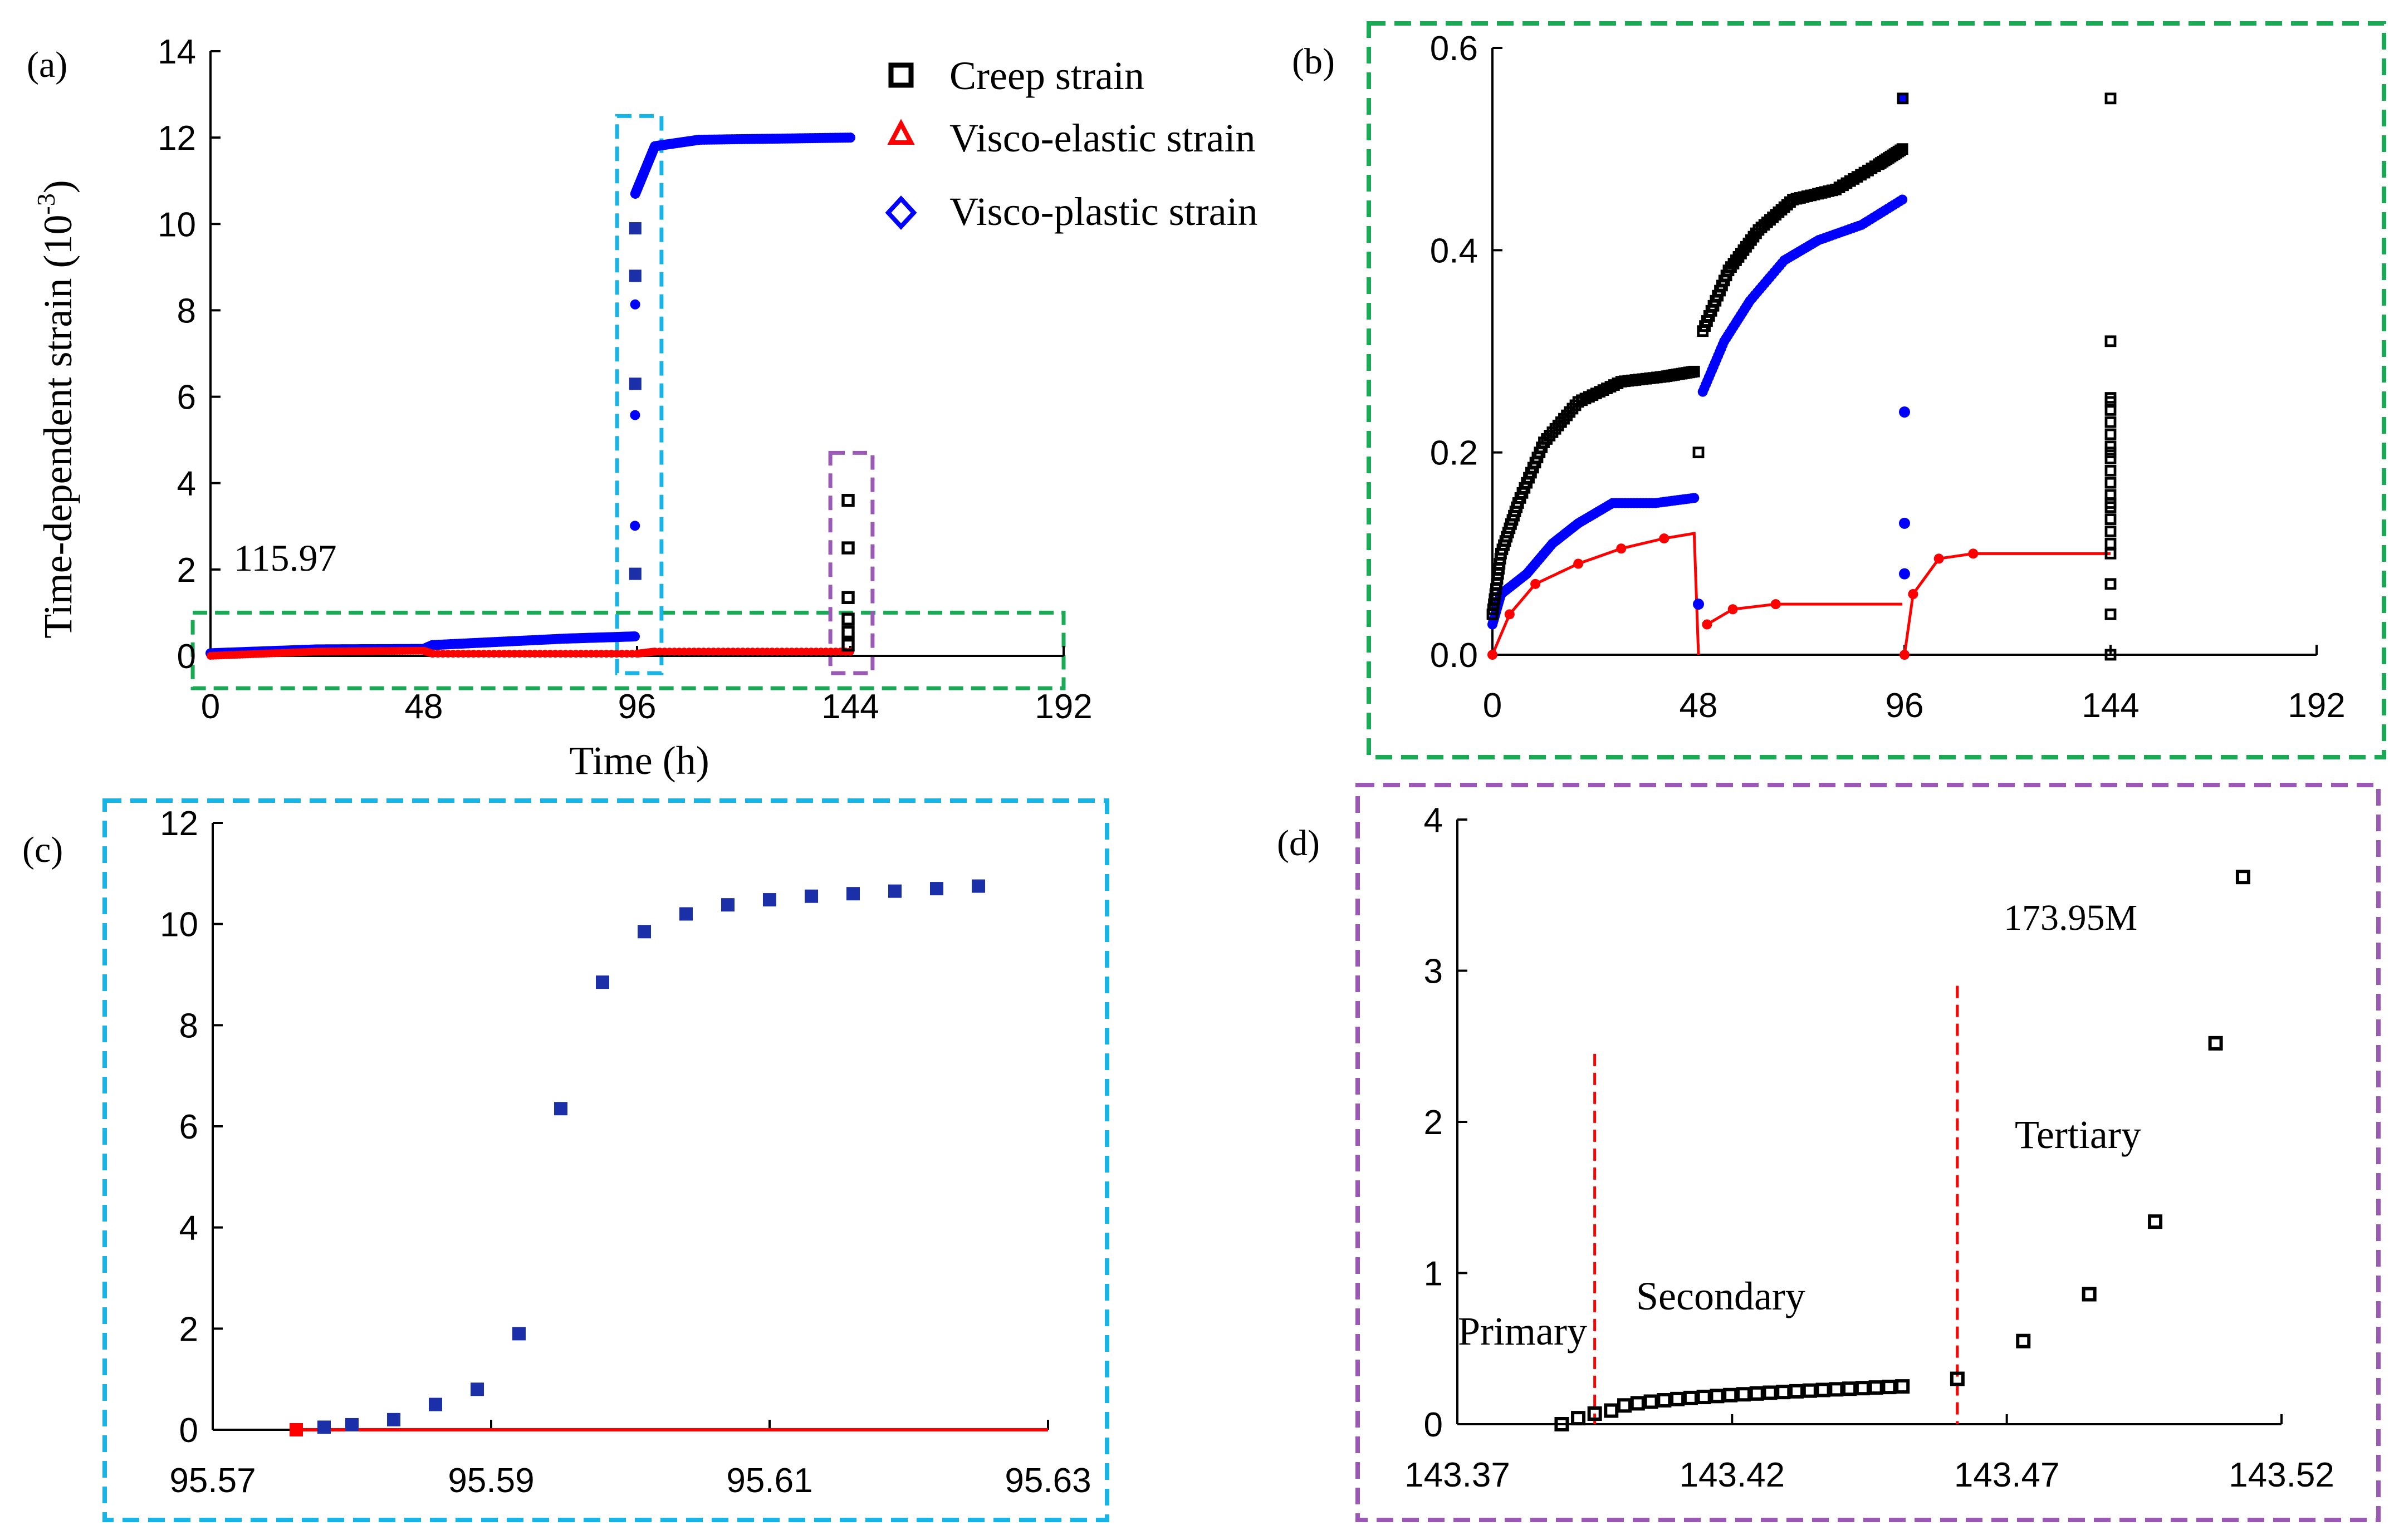 The height and width of the screenshot is (1540, 2394). Describe the element at coordinates (189, 1127) in the screenshot. I see `panel-c-y-tick-label: 6` at that location.